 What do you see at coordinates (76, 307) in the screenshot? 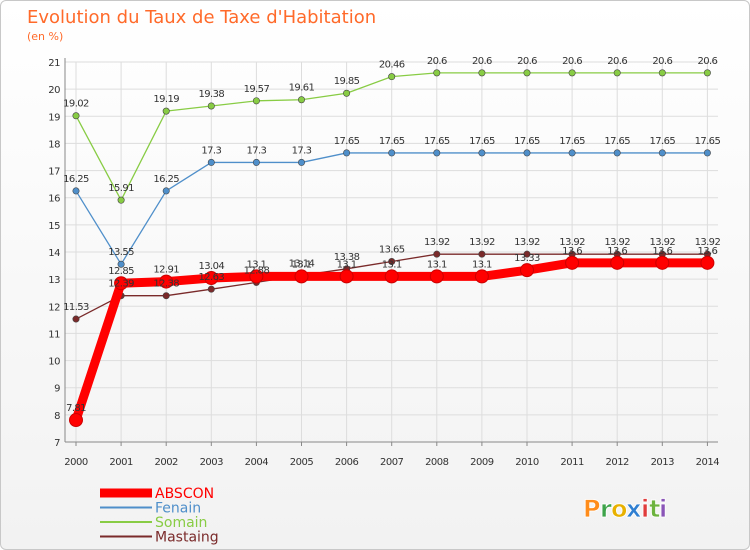
I see `data-label-mastaing: 11.53` at bounding box center [76, 307].